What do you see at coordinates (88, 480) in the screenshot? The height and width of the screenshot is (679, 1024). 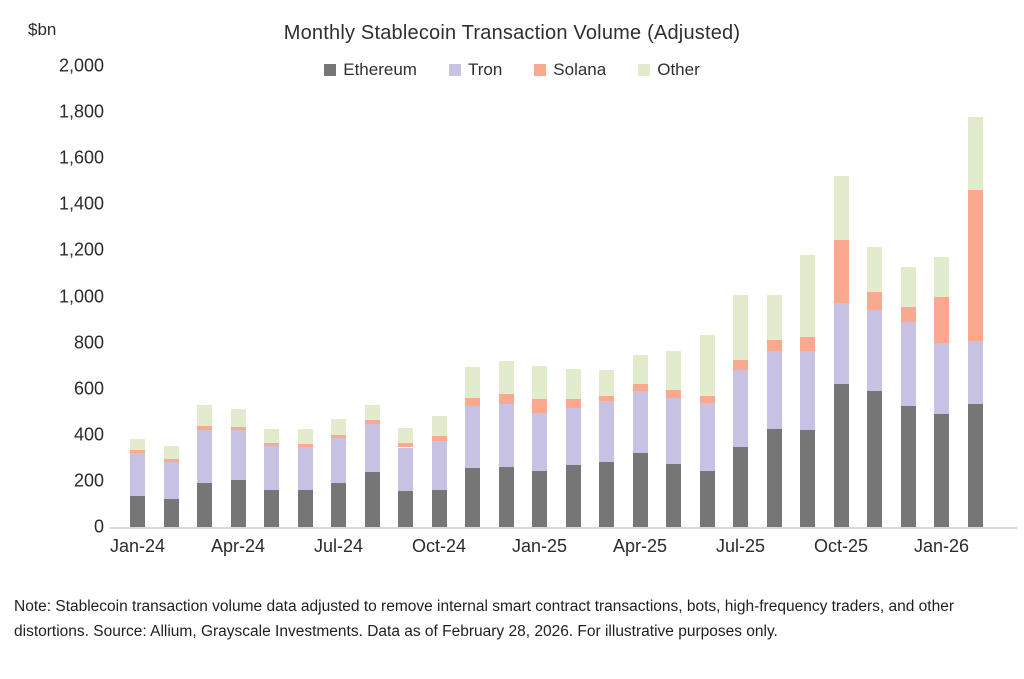 I see `y-tick-label: 200` at bounding box center [88, 480].